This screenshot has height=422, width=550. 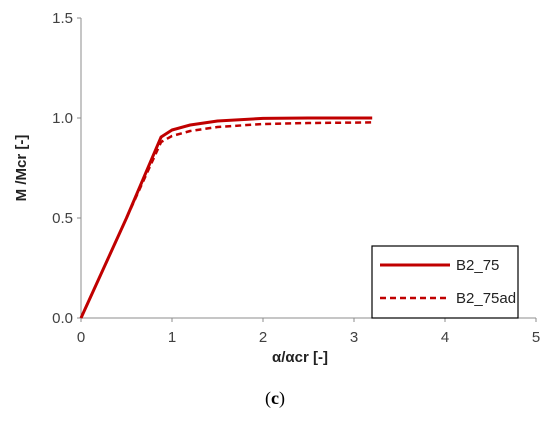 What do you see at coordinates (81, 337) in the screenshot?
I see `x-tick-label: 0` at bounding box center [81, 337].